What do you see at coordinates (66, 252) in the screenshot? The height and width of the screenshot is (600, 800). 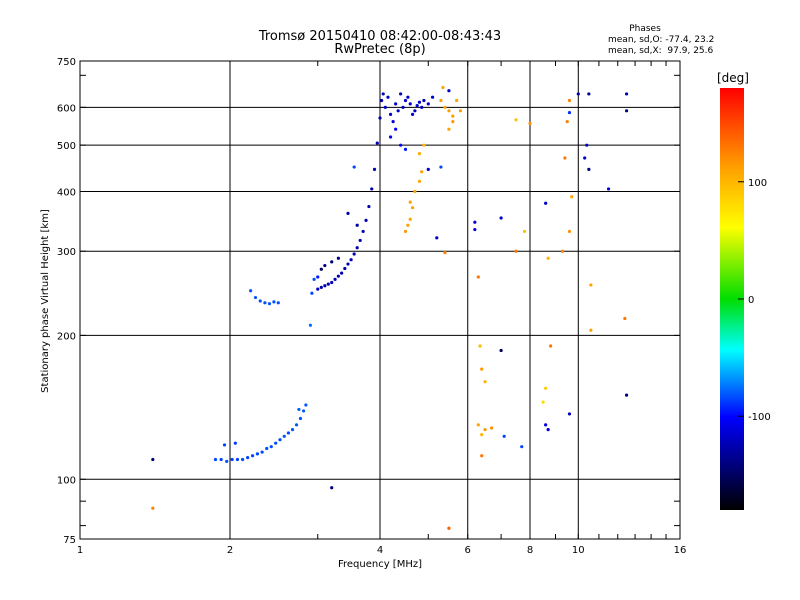 I see `y-tick-label: 300` at bounding box center [66, 252].